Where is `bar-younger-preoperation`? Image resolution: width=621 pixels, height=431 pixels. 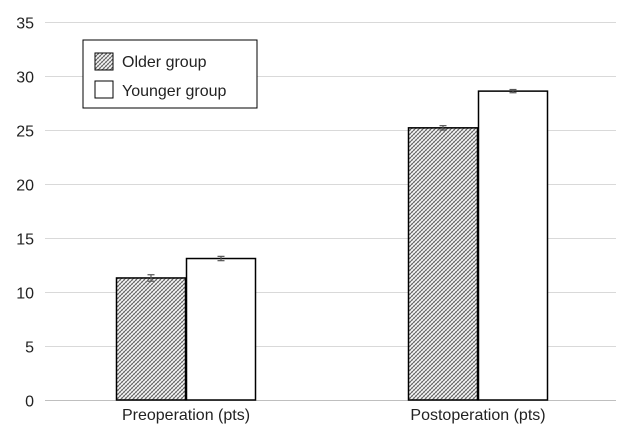
bar-younger-preoperation is located at coordinates (221, 329).